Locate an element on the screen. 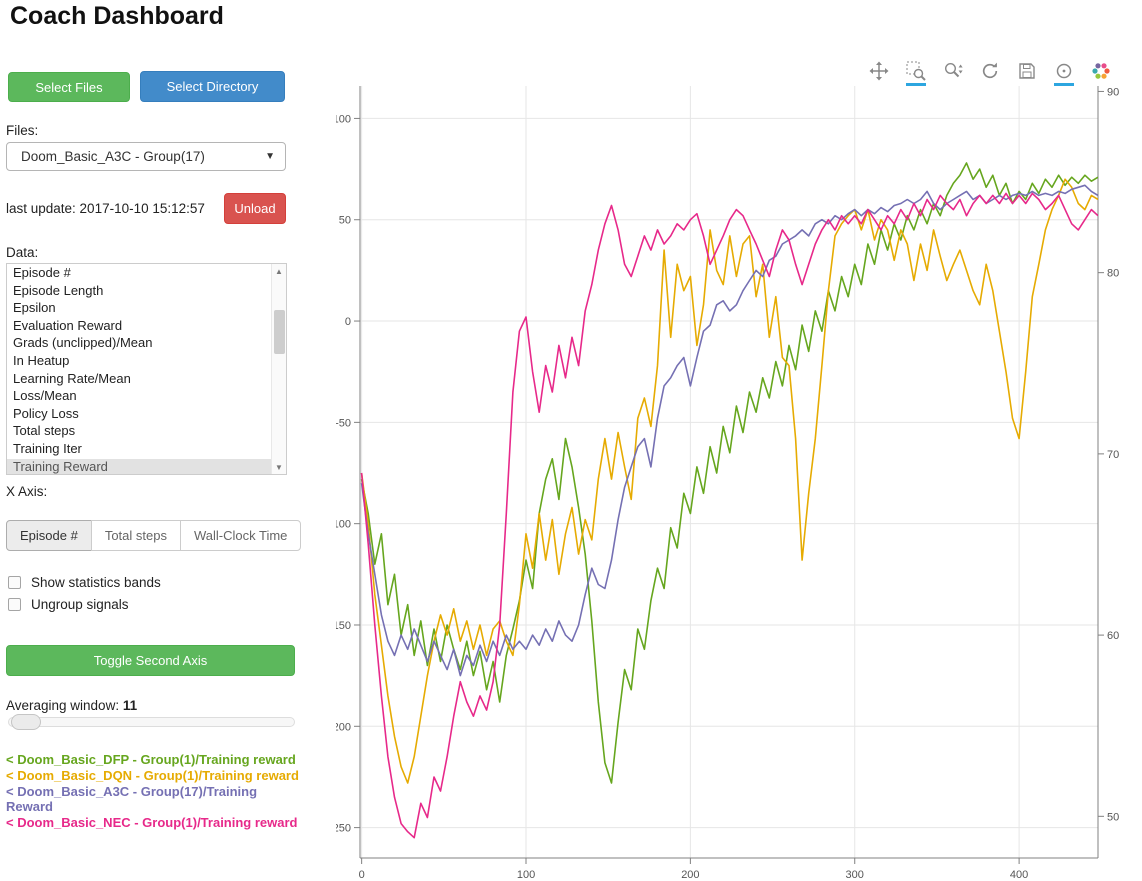 The height and width of the screenshot is (881, 1142). y-tick-label: 0 is located at coordinates (348, 322).